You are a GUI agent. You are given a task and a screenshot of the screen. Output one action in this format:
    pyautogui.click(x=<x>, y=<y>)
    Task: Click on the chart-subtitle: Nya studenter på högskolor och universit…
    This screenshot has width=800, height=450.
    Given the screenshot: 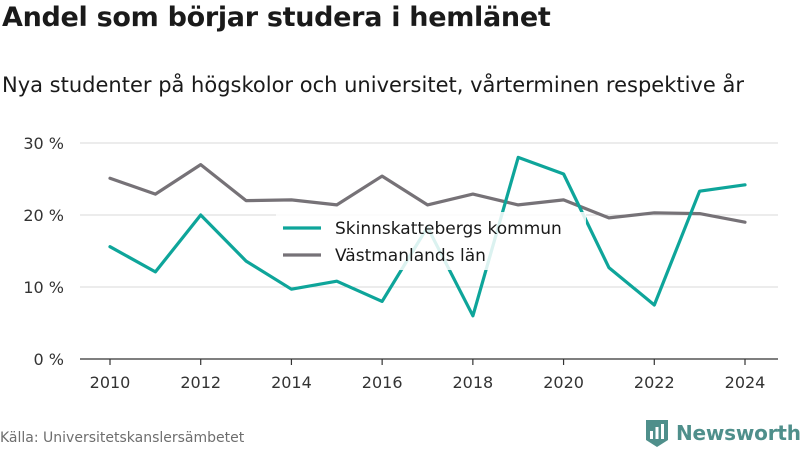 What is the action you would take?
    pyautogui.click(x=373, y=85)
    